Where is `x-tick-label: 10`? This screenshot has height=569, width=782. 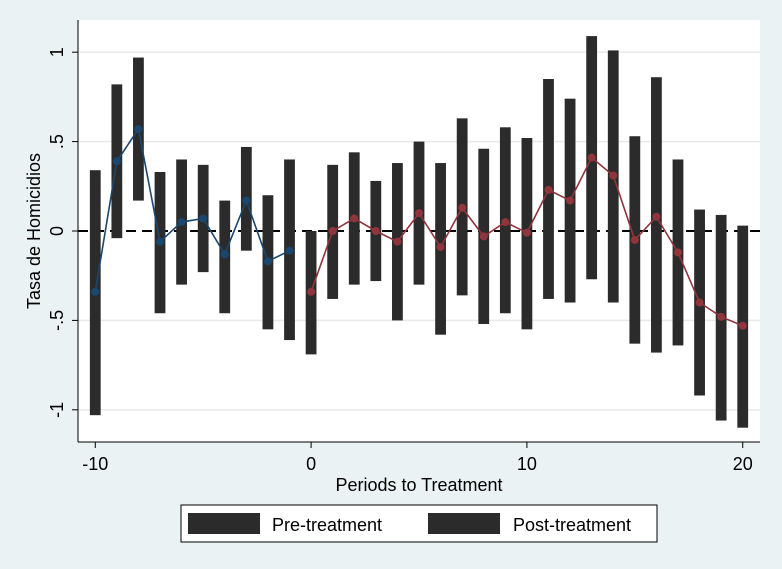 x-tick-label: 10 is located at coordinates (527, 464).